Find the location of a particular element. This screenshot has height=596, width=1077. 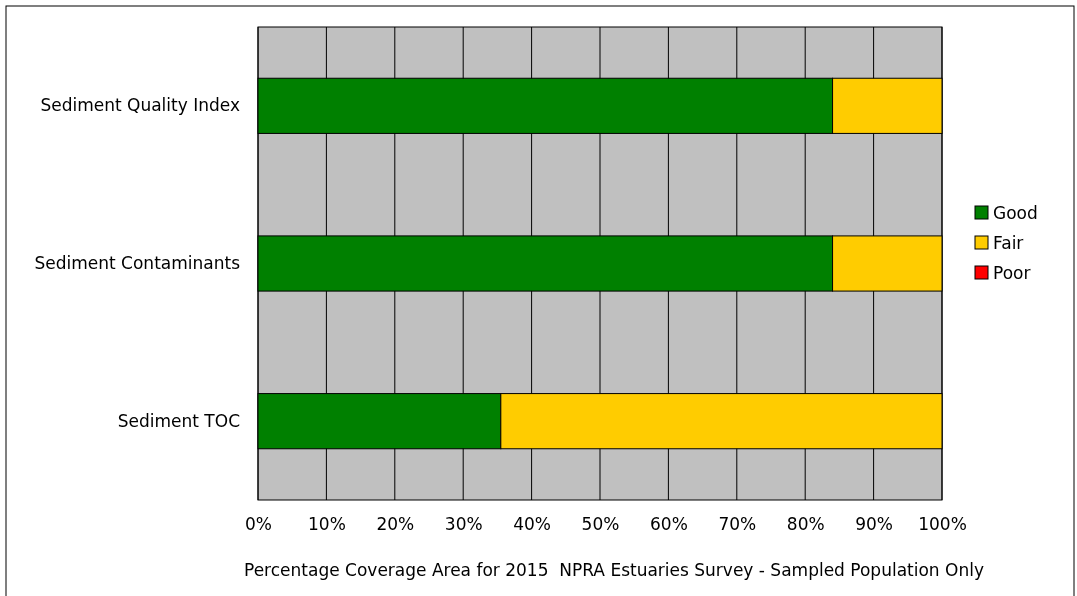

x-axis-title: Percentage Coverage Area for 2015 NPRA Estuaries Survey - Sampled Population Only is located at coordinates (614, 570).